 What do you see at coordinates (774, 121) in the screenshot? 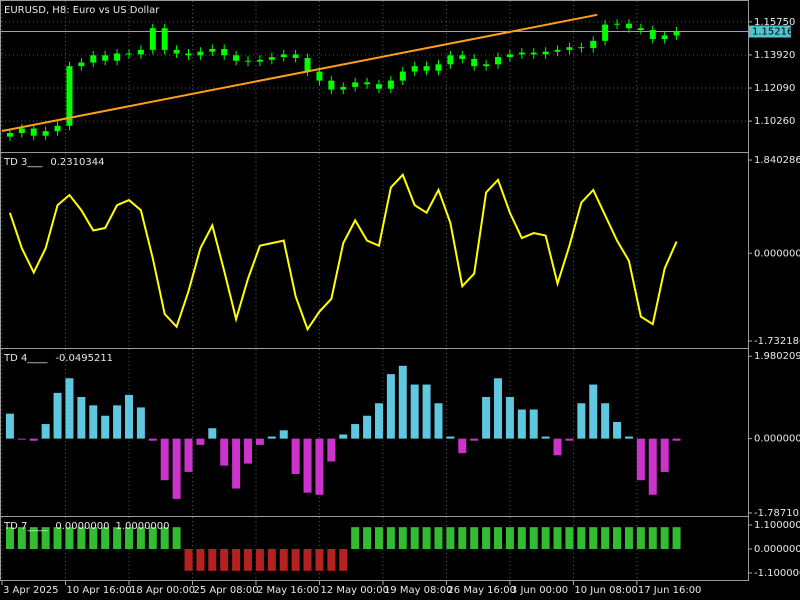
I see `y-tick-label: 1.10260` at bounding box center [774, 121].